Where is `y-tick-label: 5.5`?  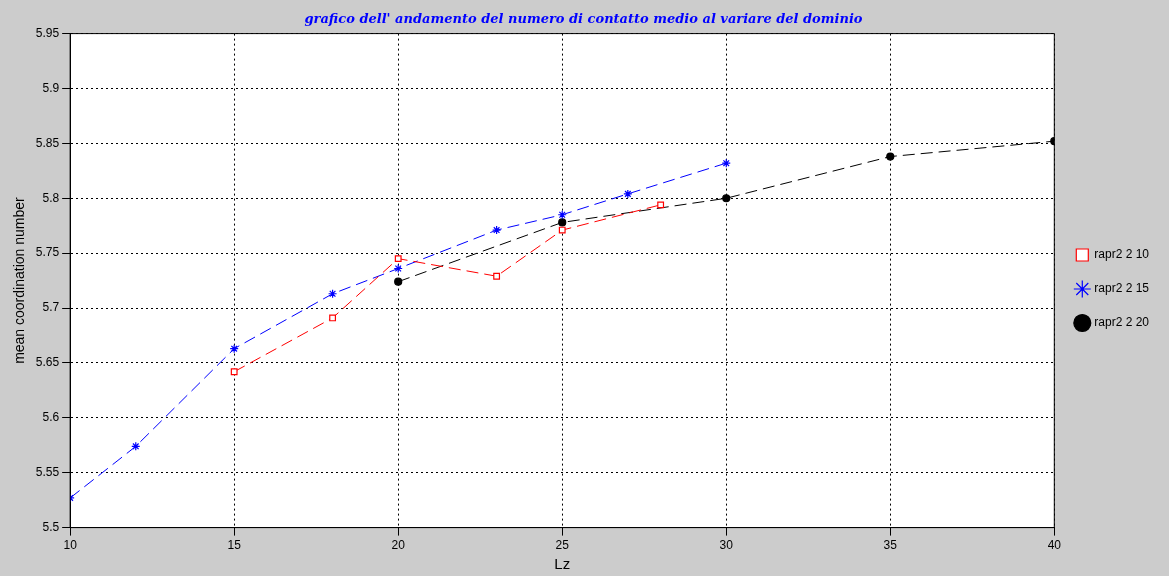
y-tick-label: 5.5 is located at coordinates (51, 526).